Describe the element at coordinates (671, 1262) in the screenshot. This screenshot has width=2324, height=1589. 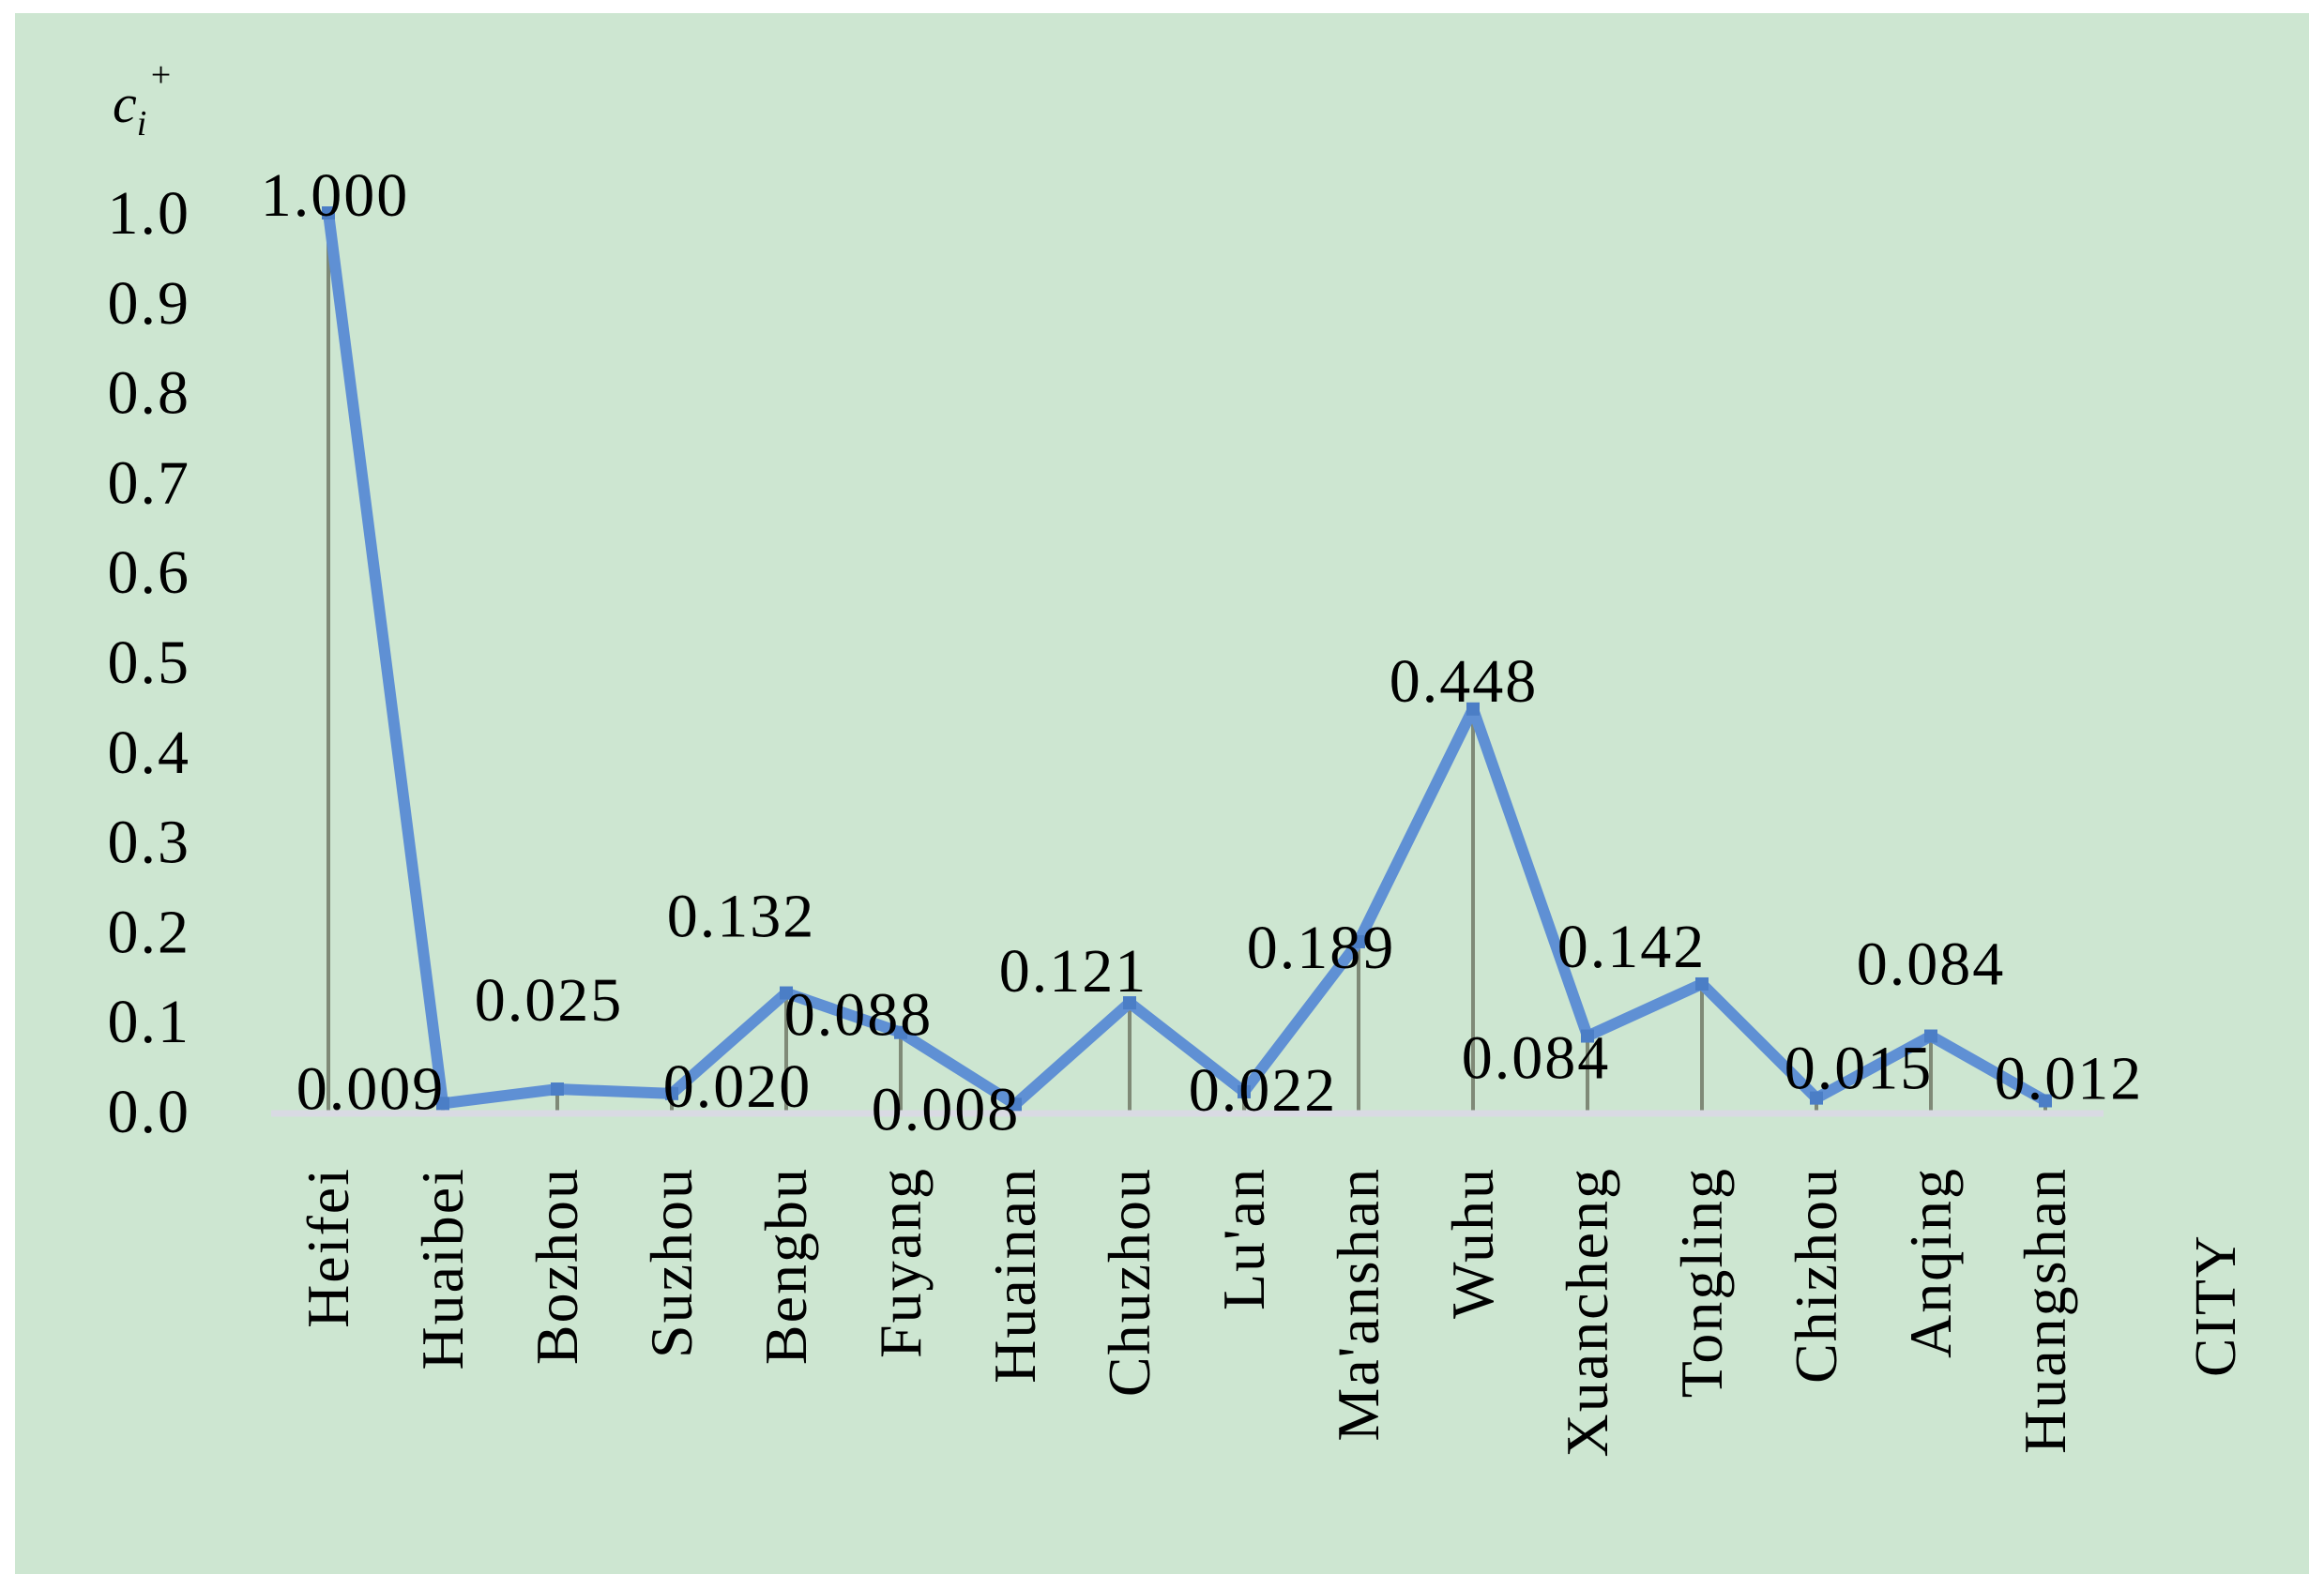
I see `x-category-label: Suzhou` at that location.